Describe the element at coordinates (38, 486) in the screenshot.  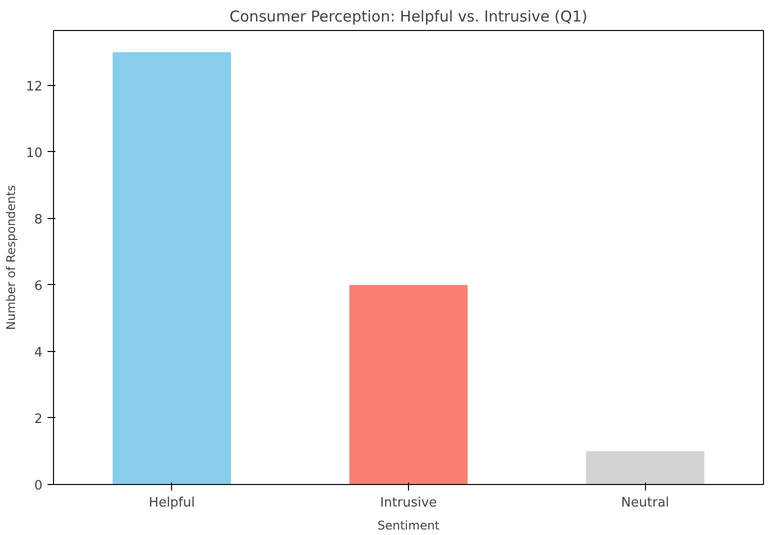
I see `y-tick-label: 0` at that location.